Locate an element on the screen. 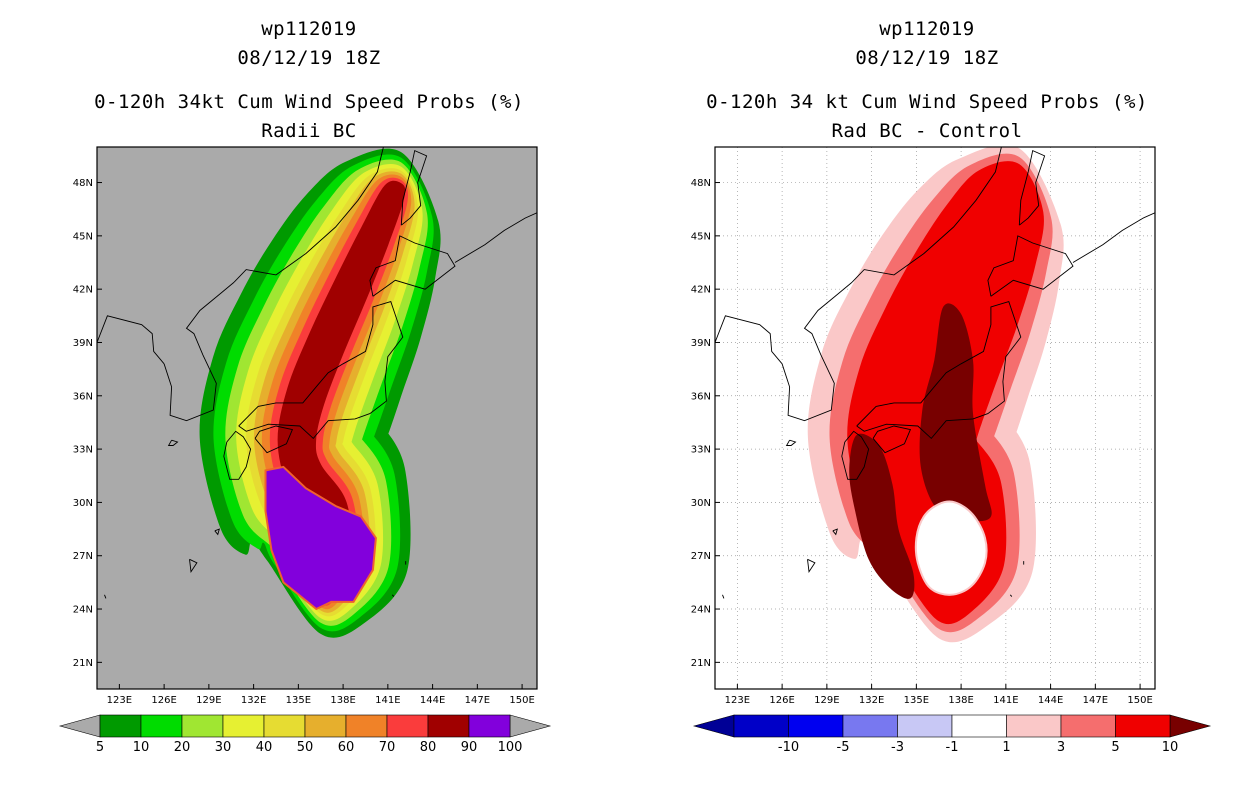 This screenshot has width=1236, height=800. y-tick-label: 45N is located at coordinates (83, 236).